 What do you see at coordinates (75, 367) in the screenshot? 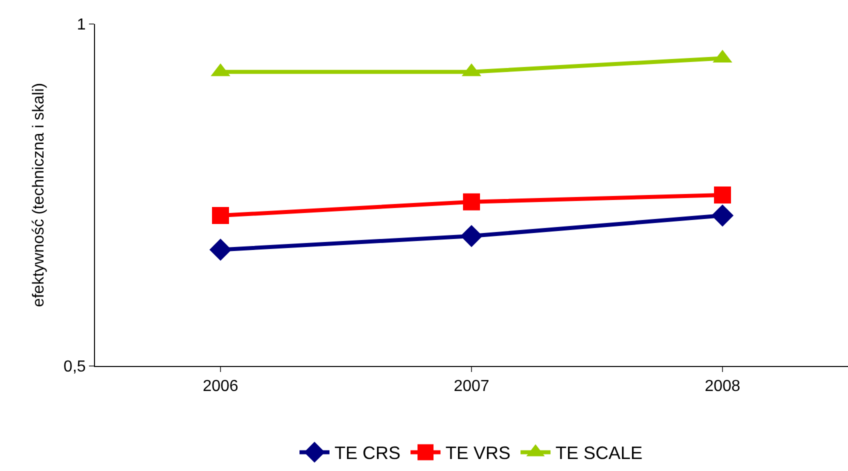
I see `y-tick-label: 0,5` at bounding box center [75, 367].